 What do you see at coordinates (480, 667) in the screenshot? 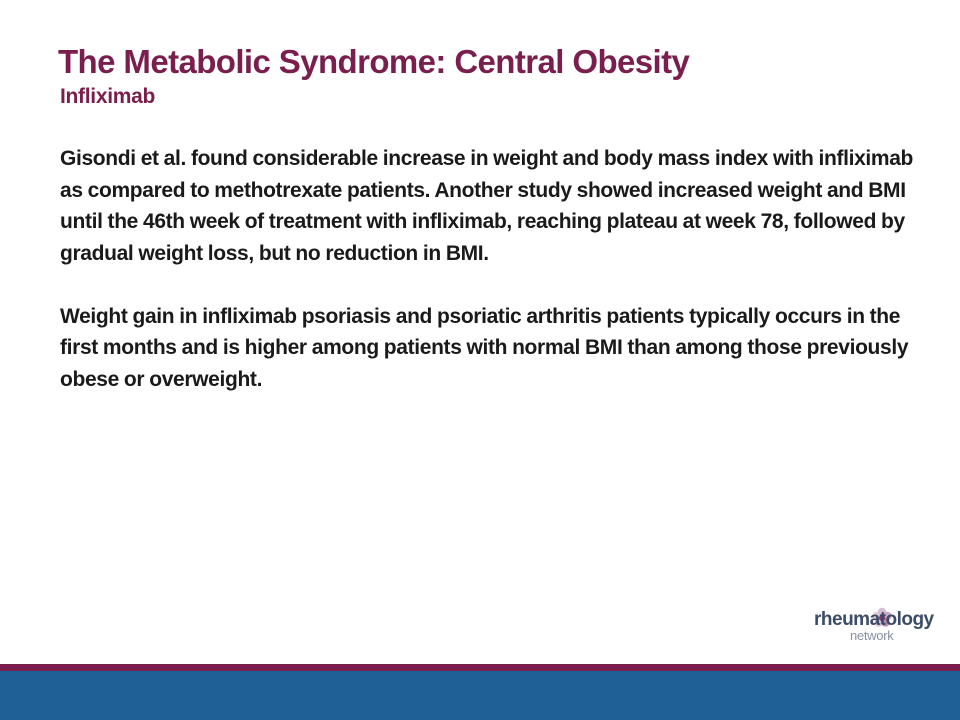
I see `footer-stripe` at bounding box center [480, 667].